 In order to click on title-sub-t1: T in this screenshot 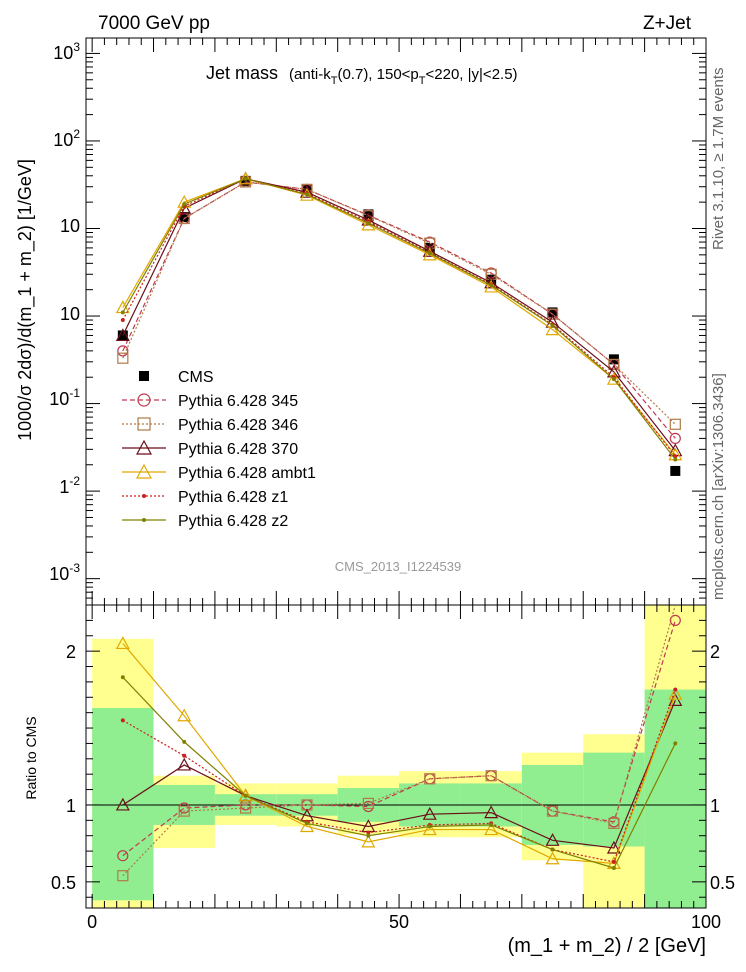, I will do `click(334, 81)`.